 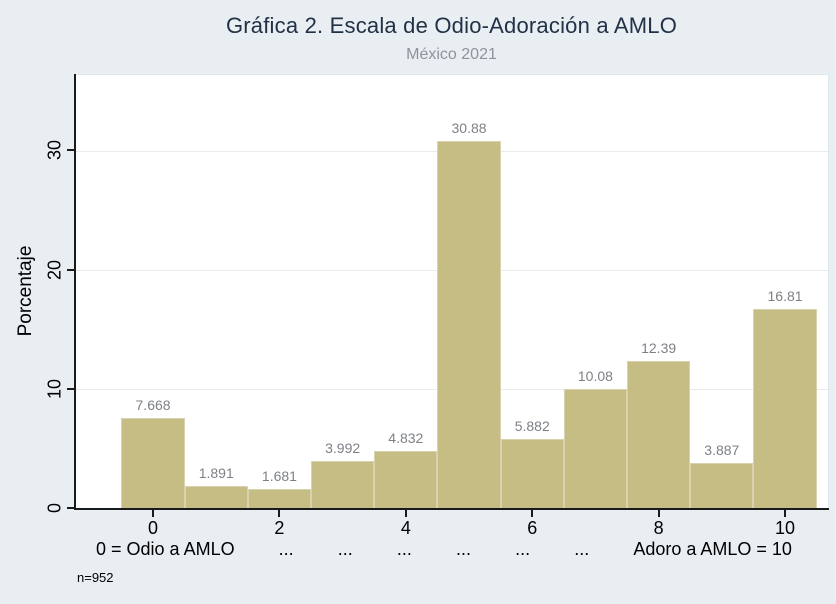 I want to click on x-tick-label: 2, so click(x=279, y=528).